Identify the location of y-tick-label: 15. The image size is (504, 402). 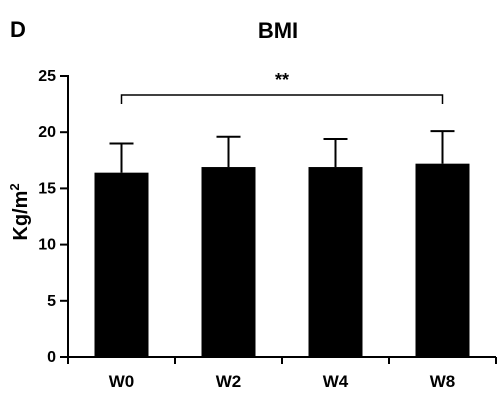
(47, 188).